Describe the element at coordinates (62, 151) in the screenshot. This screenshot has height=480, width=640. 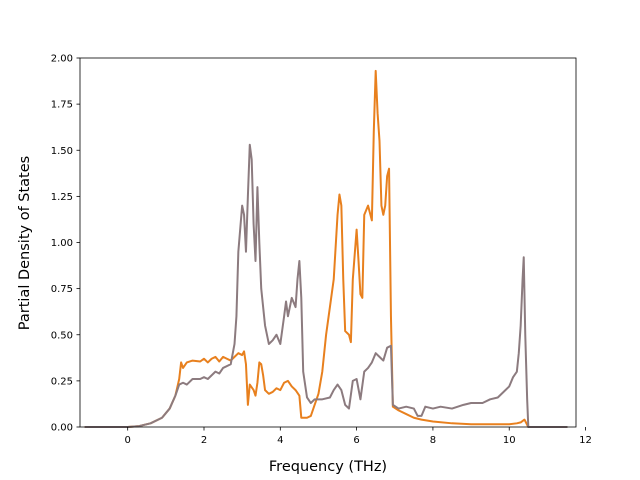
I see `y-tick-label: 1.50` at that location.